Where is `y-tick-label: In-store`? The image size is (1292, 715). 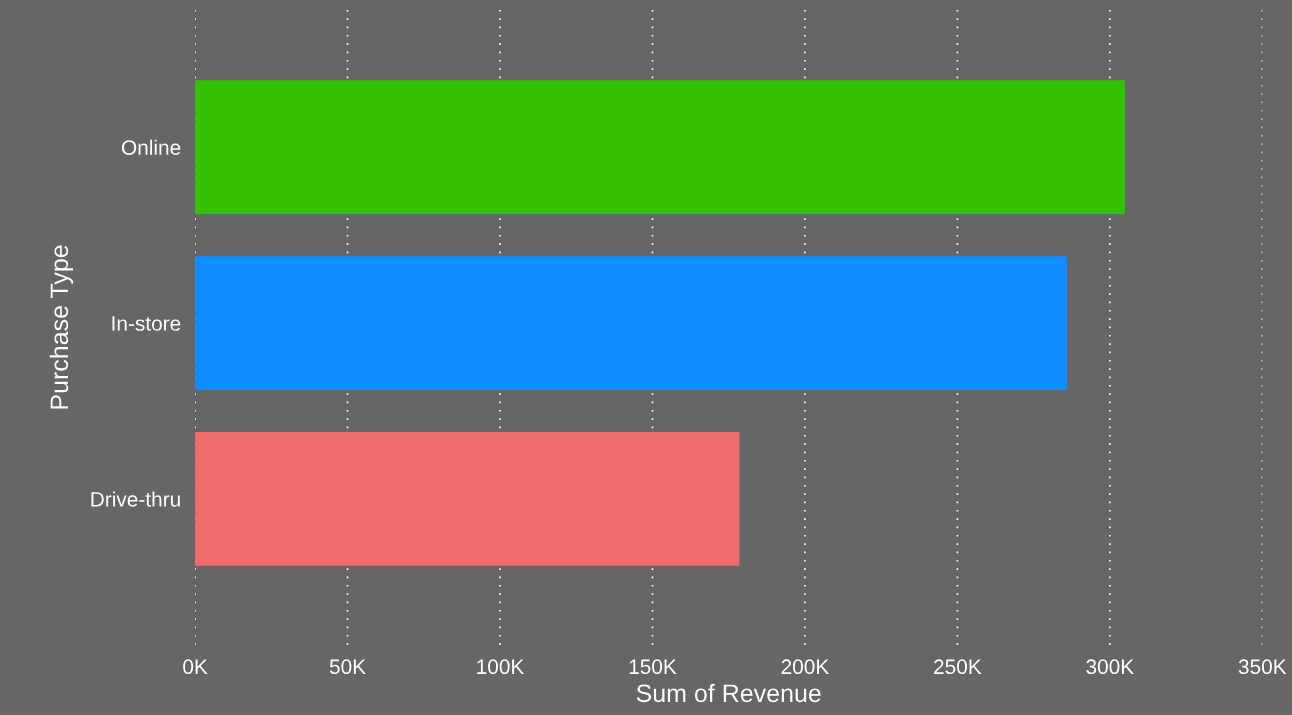
y-tick-label: In-store is located at coordinates (146, 323).